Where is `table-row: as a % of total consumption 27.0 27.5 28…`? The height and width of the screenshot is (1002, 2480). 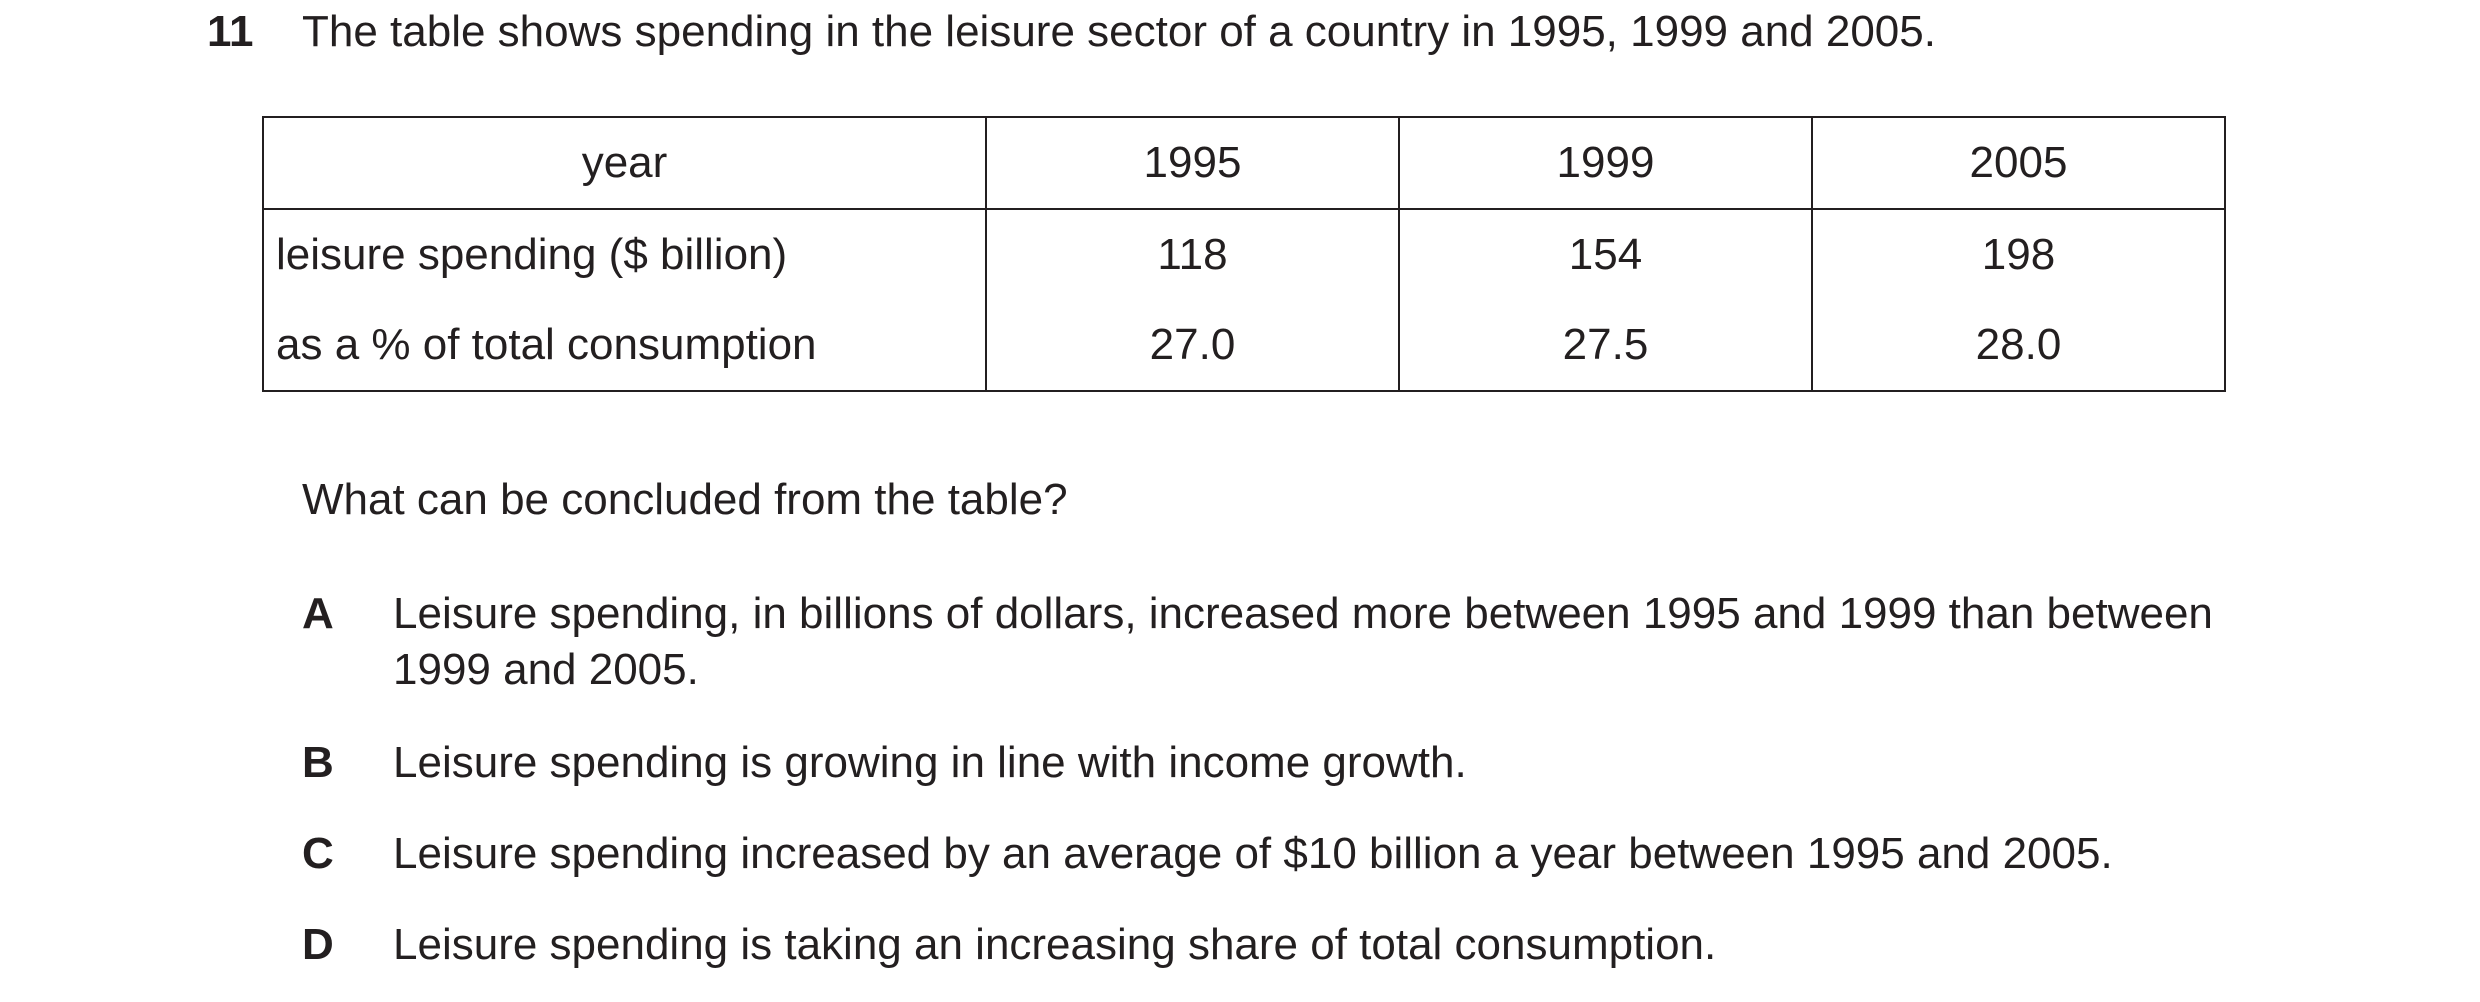 table-row: as a % of total consumption 27.0 27.5 28… is located at coordinates (1244, 346).